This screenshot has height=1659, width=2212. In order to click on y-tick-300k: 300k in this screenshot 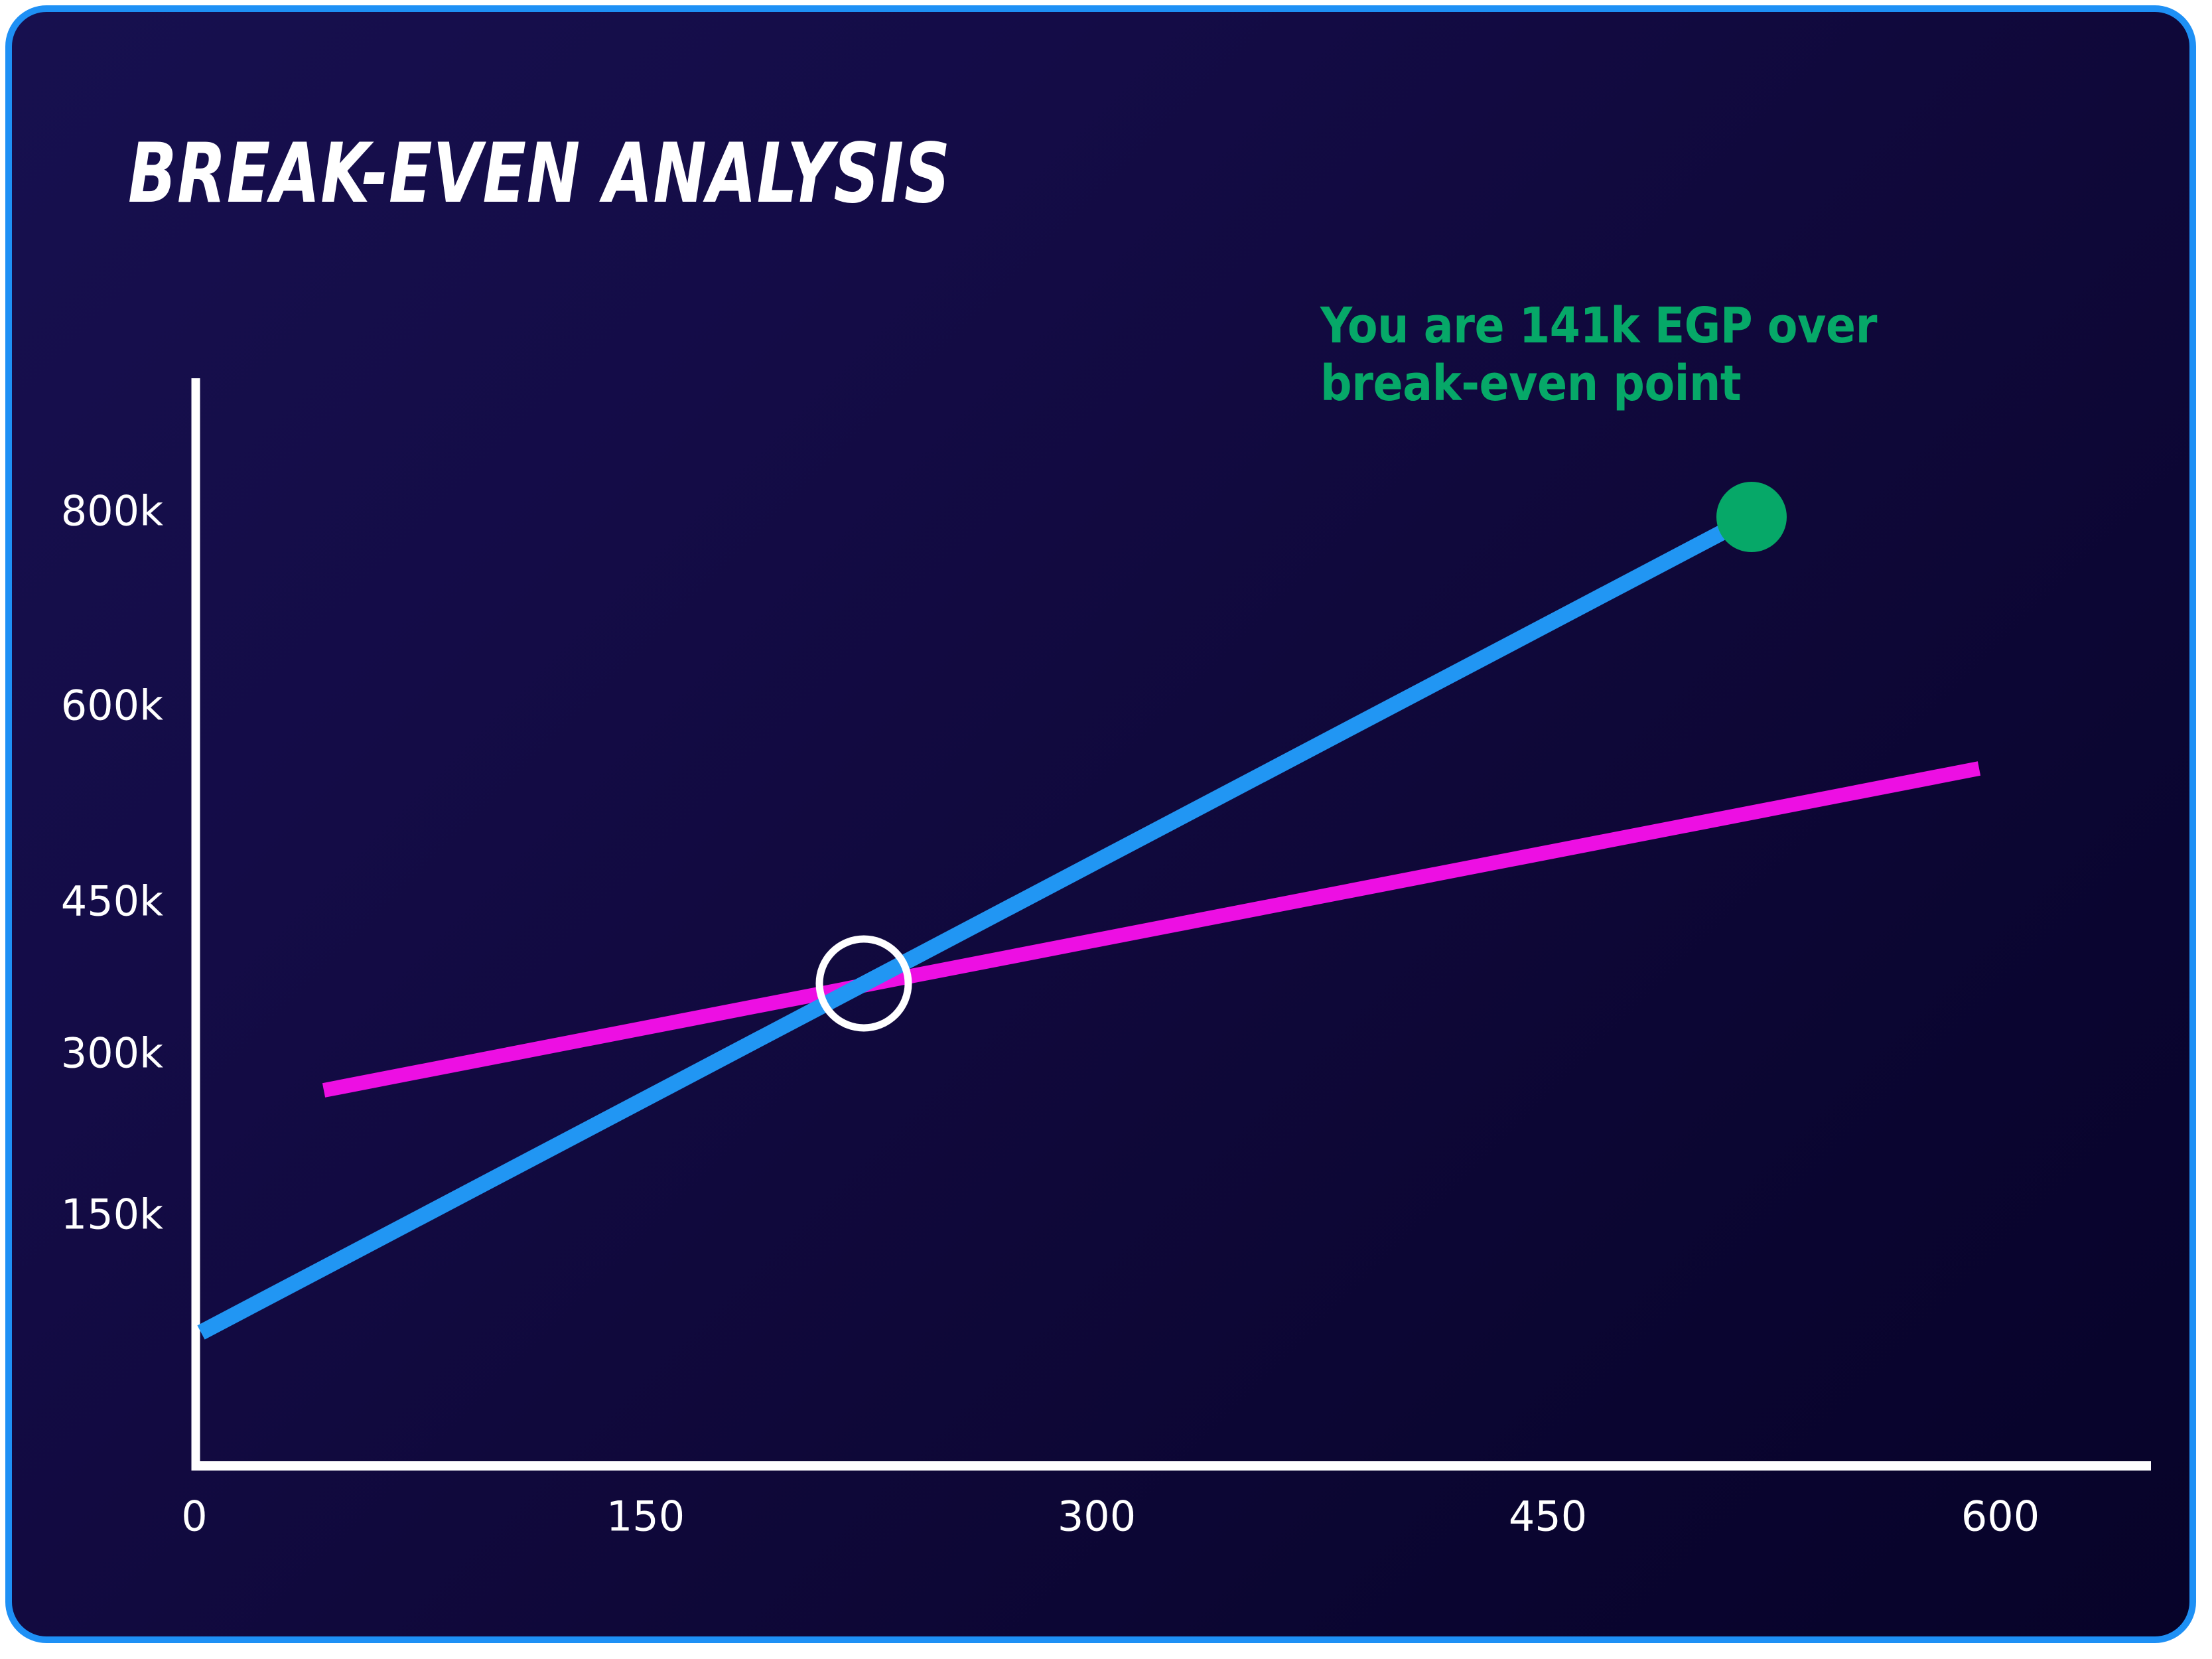, I will do `click(111, 1053)`.